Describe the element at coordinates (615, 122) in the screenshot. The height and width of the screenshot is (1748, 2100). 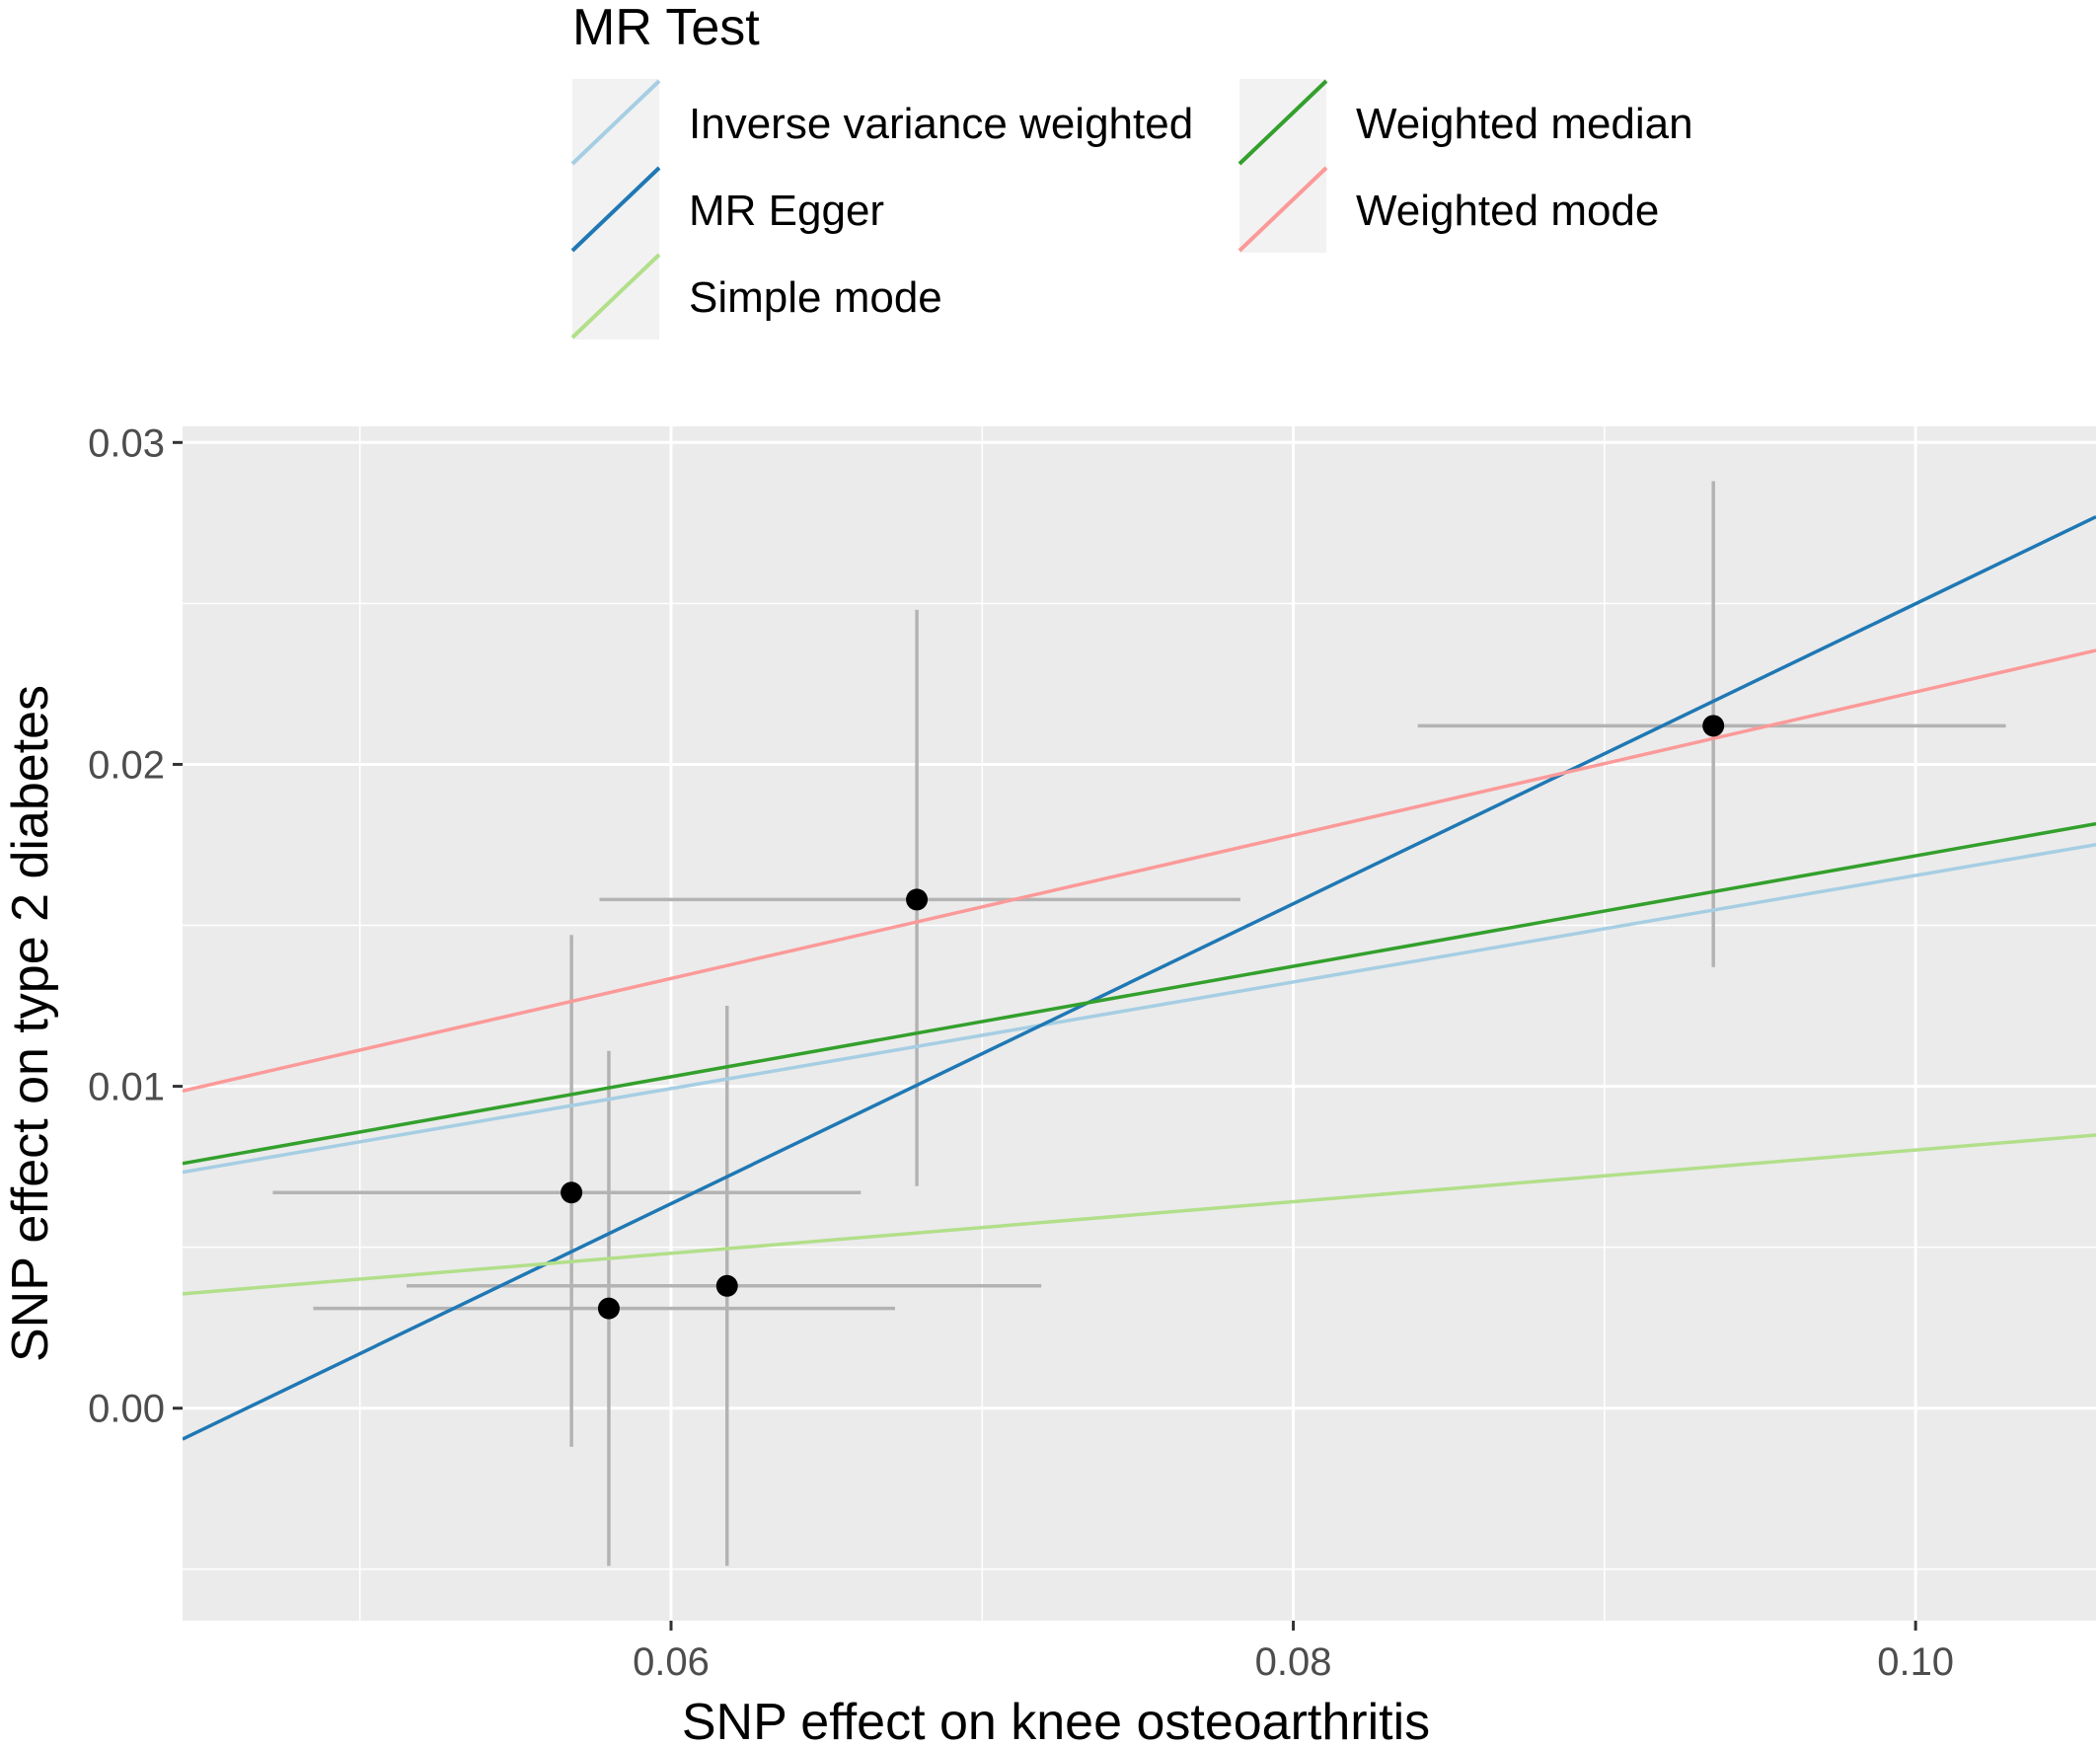
I see `legend-swatch-ivw` at that location.